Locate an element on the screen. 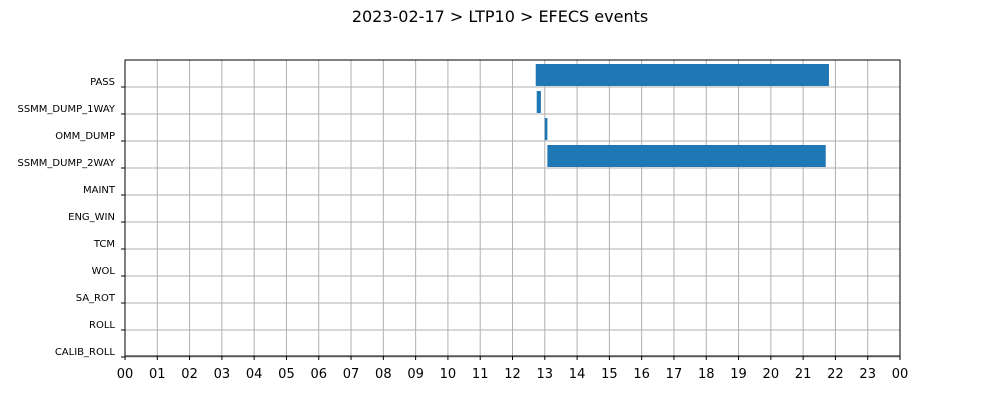 This screenshot has width=1000, height=400. y-tick-label: SA_ROT is located at coordinates (96, 298).